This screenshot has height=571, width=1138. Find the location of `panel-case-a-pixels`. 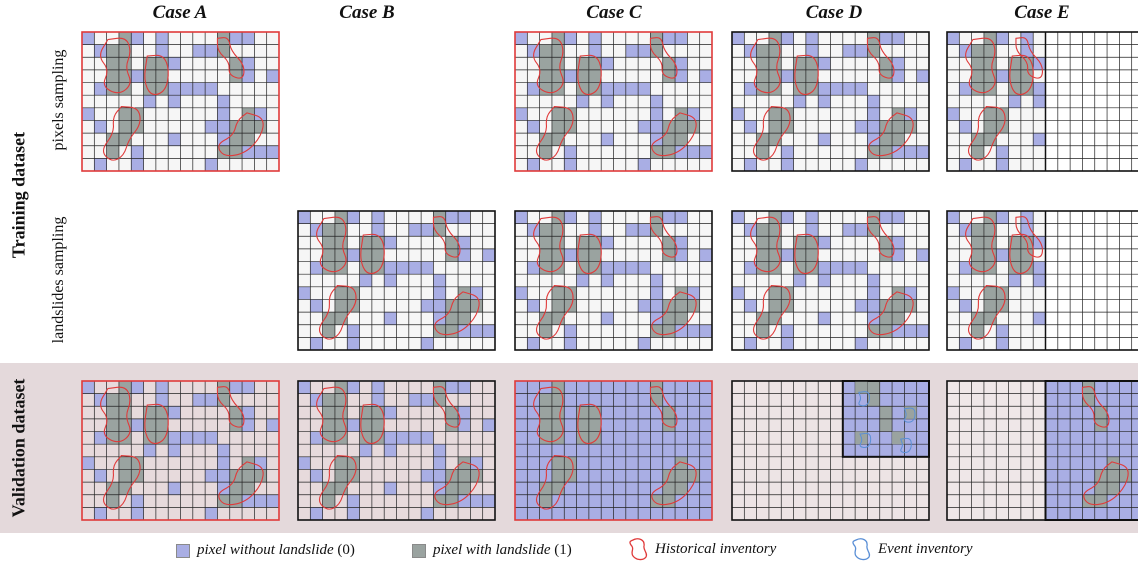

panel-case-a-pixels is located at coordinates (180, 101).